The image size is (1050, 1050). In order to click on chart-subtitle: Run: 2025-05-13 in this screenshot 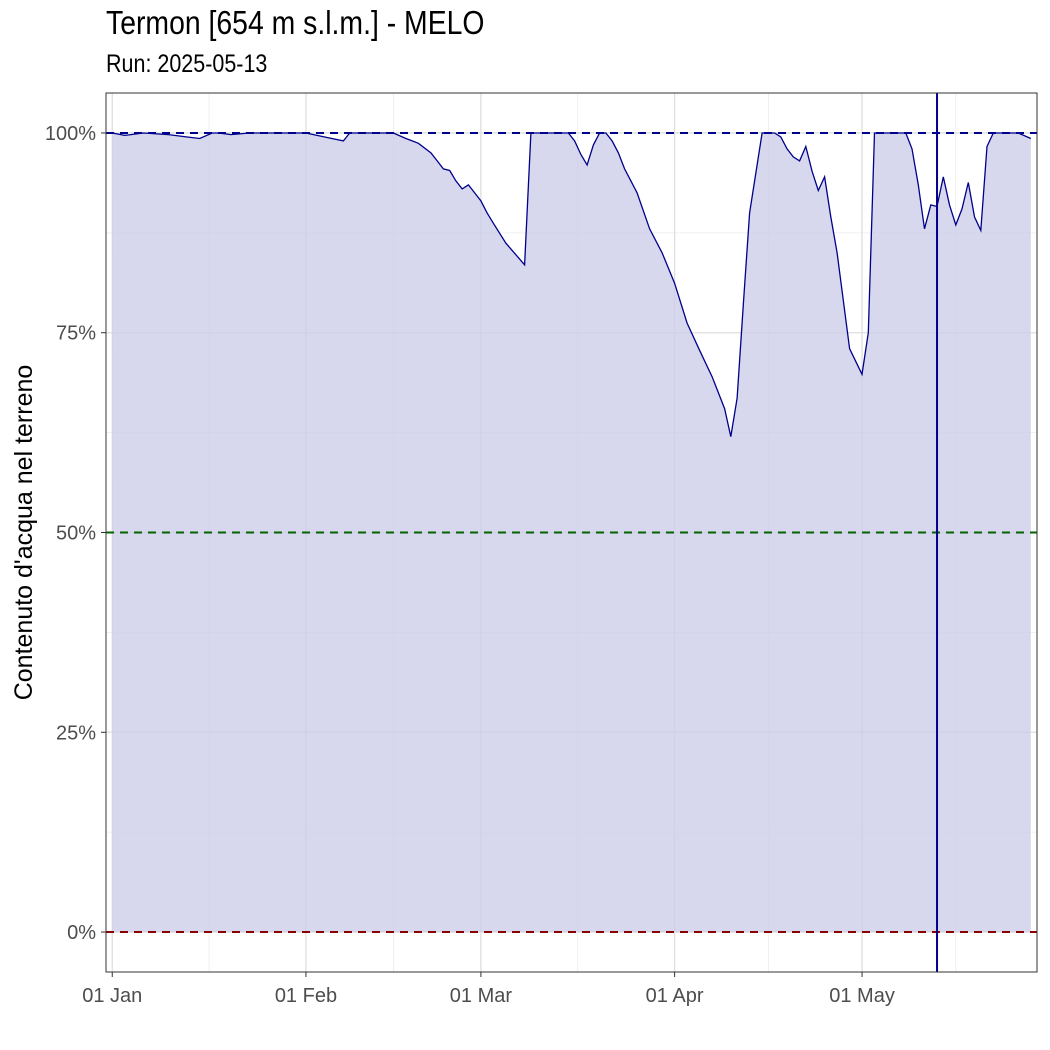, I will do `click(187, 64)`.